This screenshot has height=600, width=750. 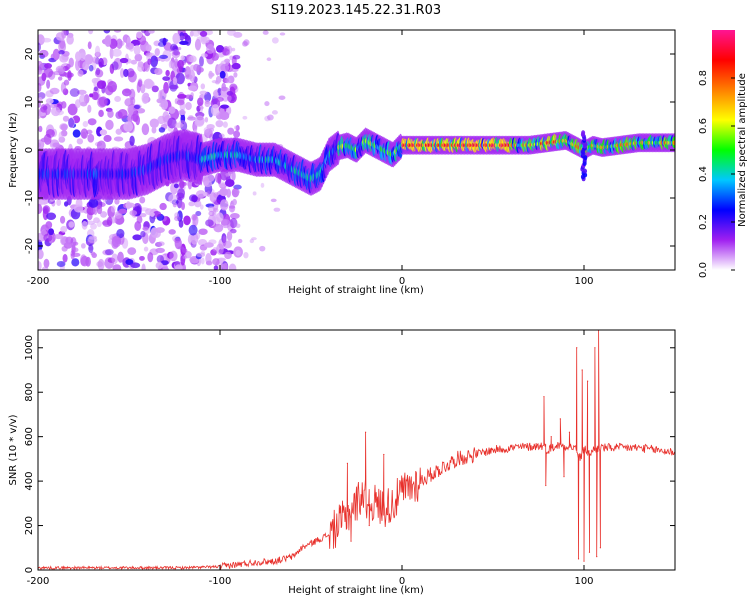 I want to click on colorbar-gradient, so click(x=723, y=150).